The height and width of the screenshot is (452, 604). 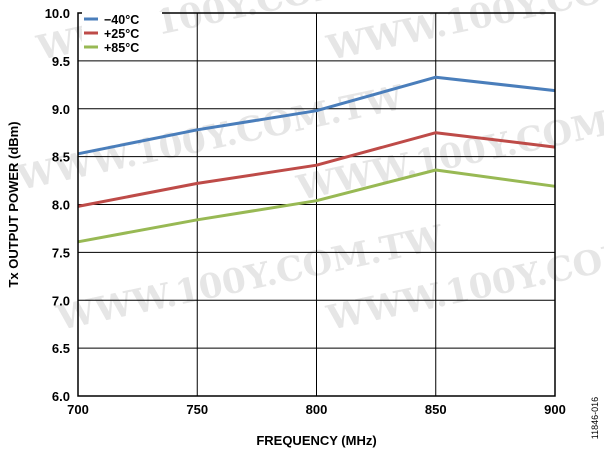 I want to click on legend: −40°C+25°C+85°C, so click(x=122, y=33).